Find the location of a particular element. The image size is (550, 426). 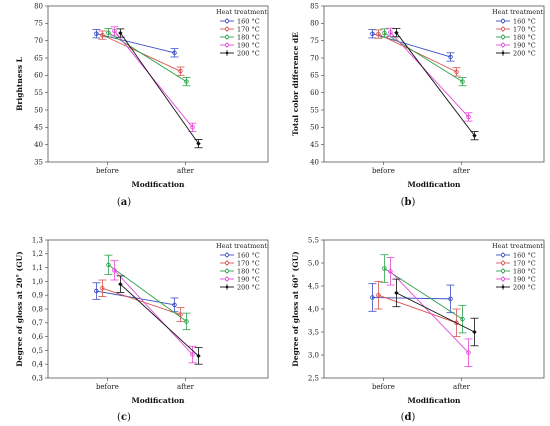

y-tick-label: 85 is located at coordinates (314, 6).